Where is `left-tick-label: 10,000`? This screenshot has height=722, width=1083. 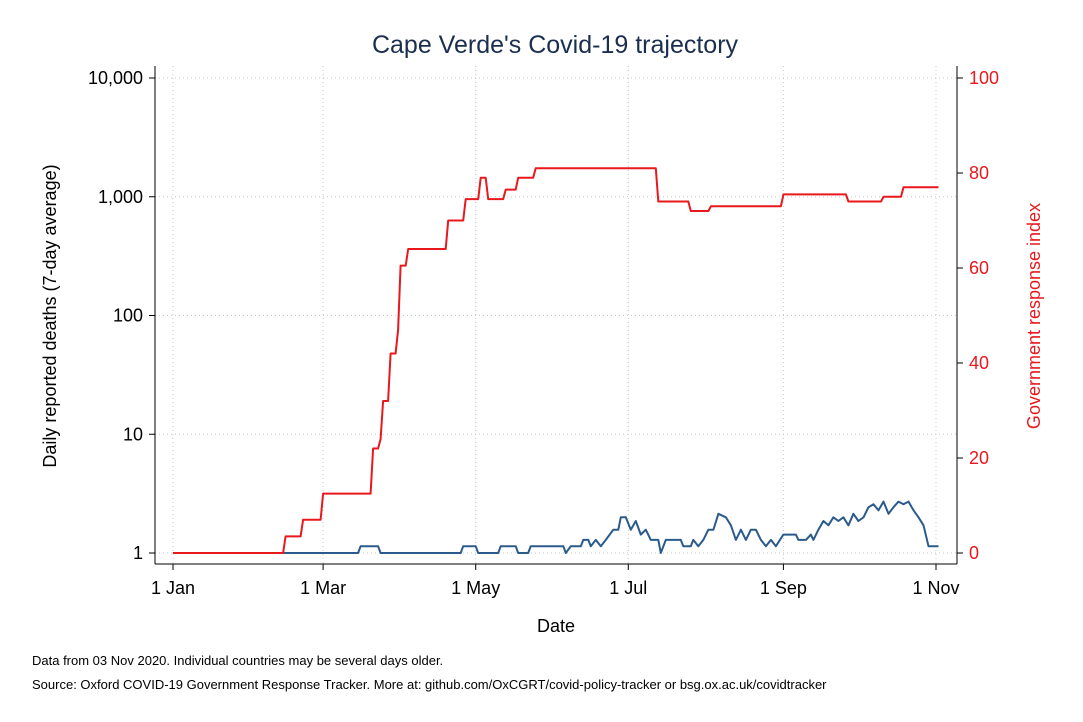 left-tick-label: 10,000 is located at coordinates (115, 78).